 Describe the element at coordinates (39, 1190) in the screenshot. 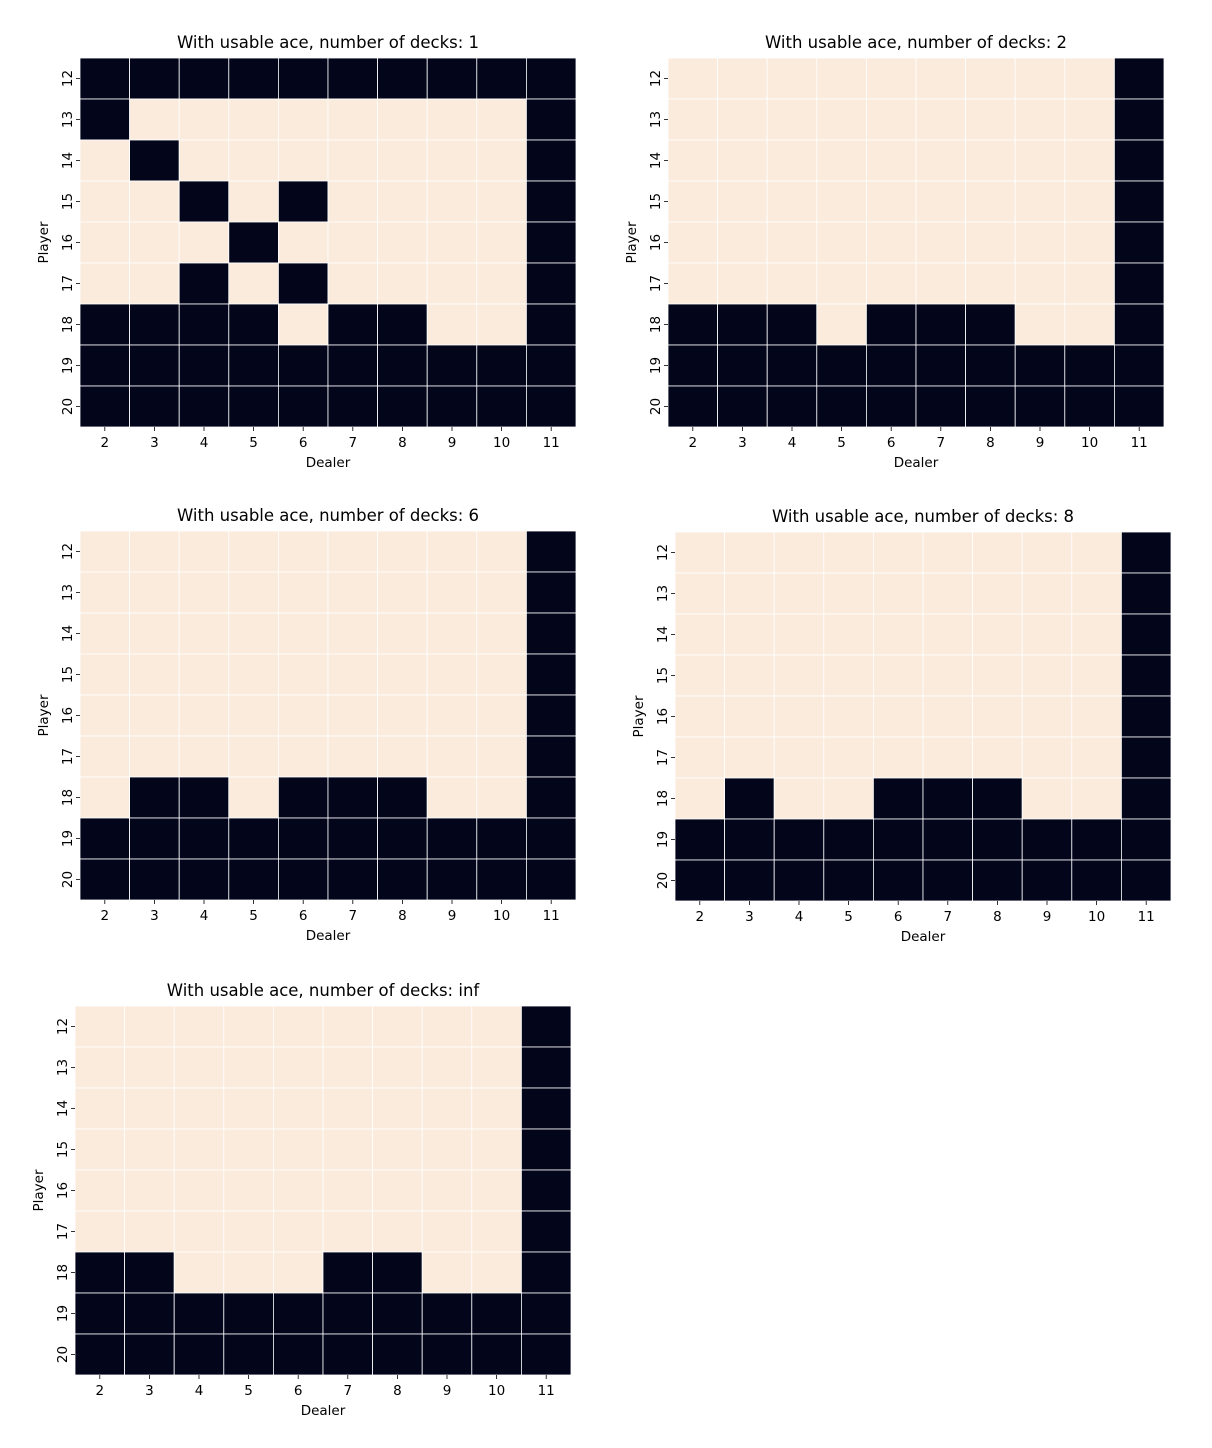

I see `y-axis-label: Player` at that location.